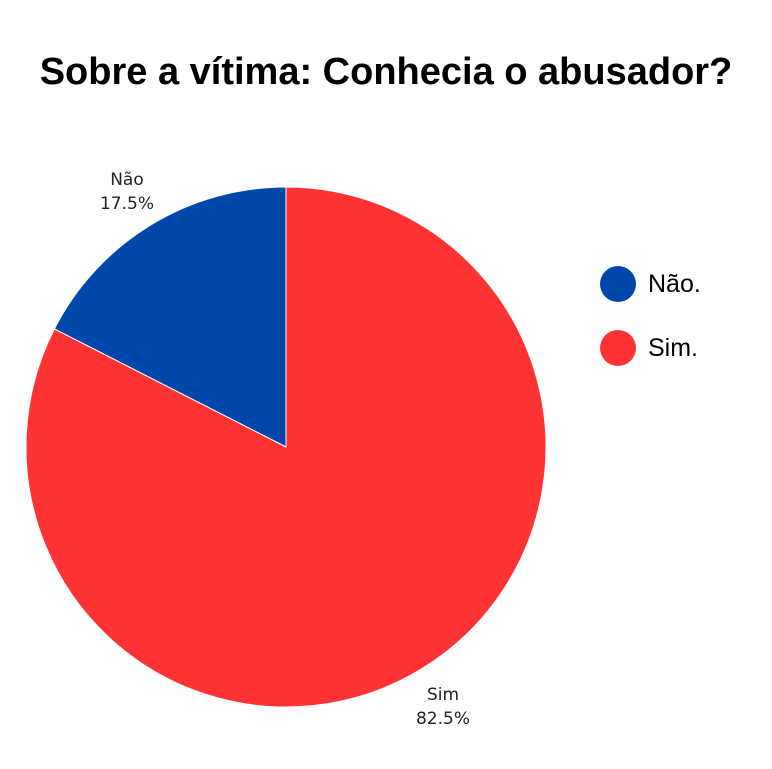  Describe the element at coordinates (127, 204) in the screenshot. I see `slice-label-percent: 17.5%` at that location.